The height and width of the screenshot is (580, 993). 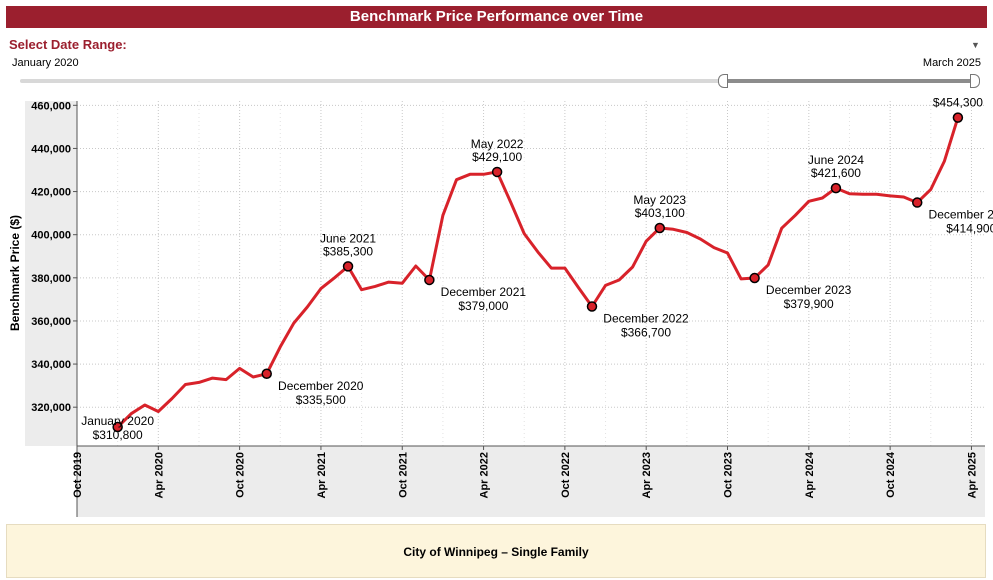 What do you see at coordinates (241, 475) in the screenshot?
I see `x-tick-label: Oct 2020` at bounding box center [241, 475].